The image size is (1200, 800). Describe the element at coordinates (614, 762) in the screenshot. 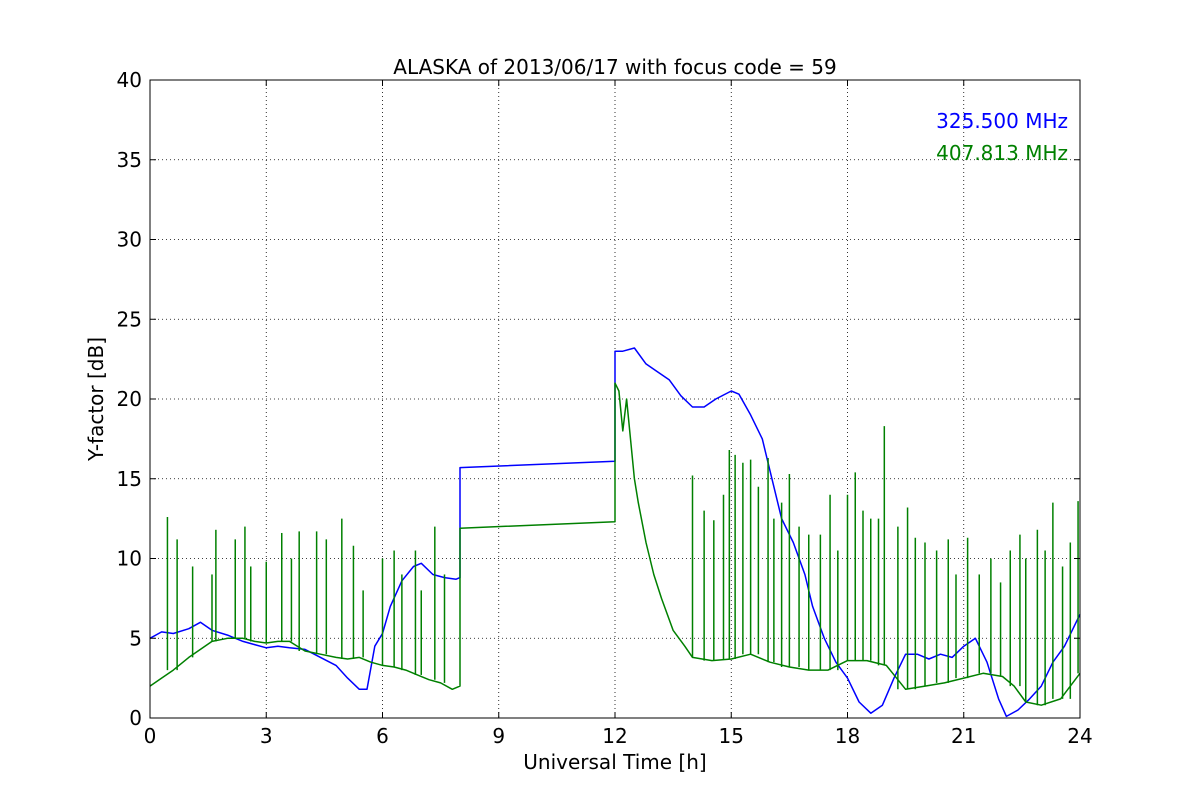

I see `x-axis-label: Universal Time [h]` at that location.